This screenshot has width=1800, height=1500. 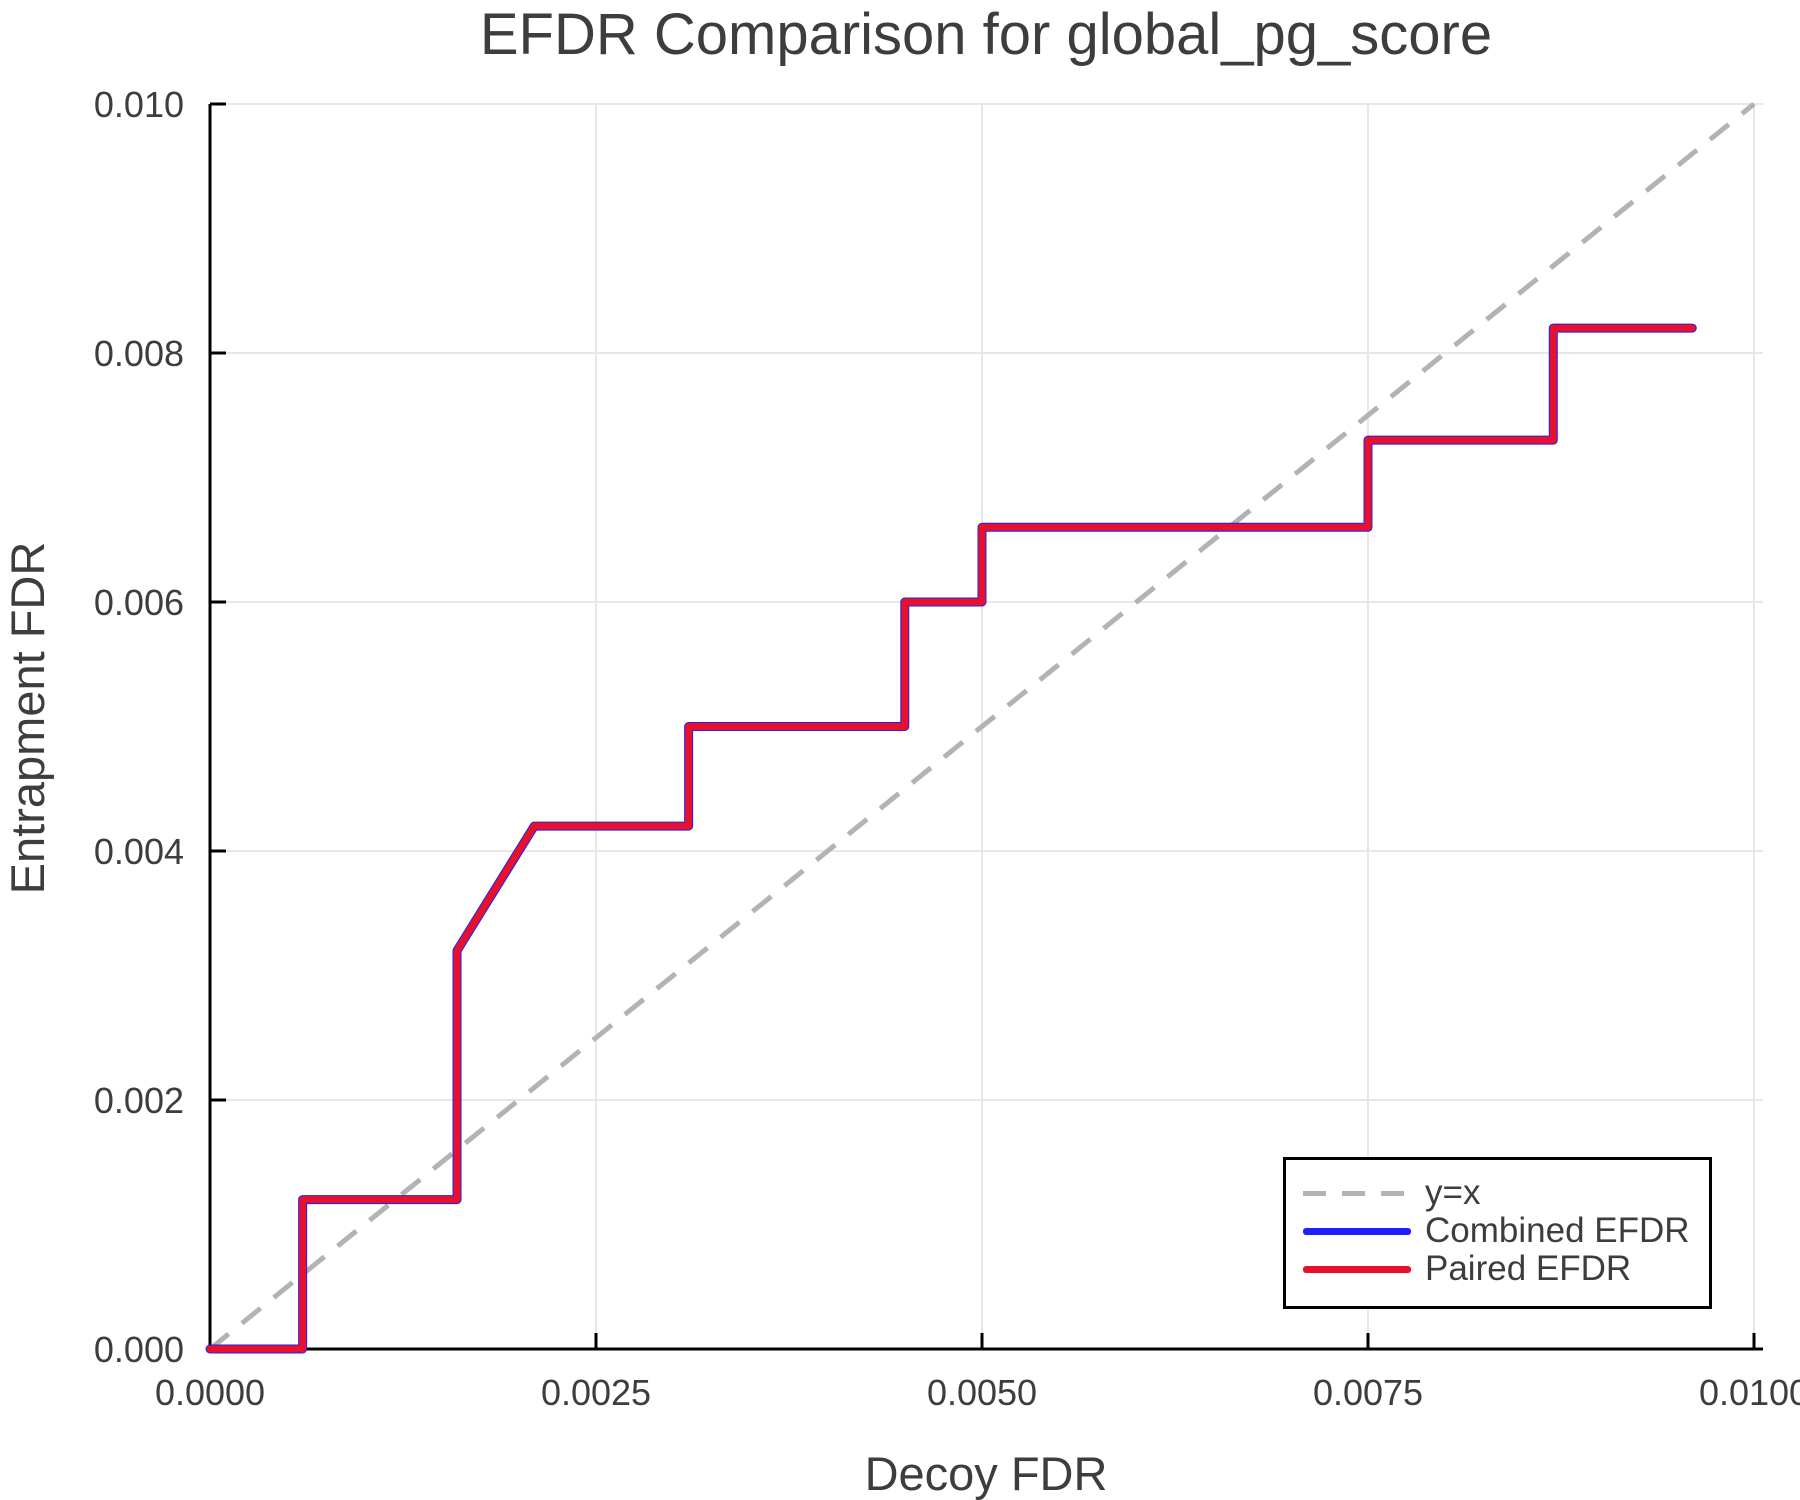 I want to click on svg-text: 0.010, so click(x=139, y=104).